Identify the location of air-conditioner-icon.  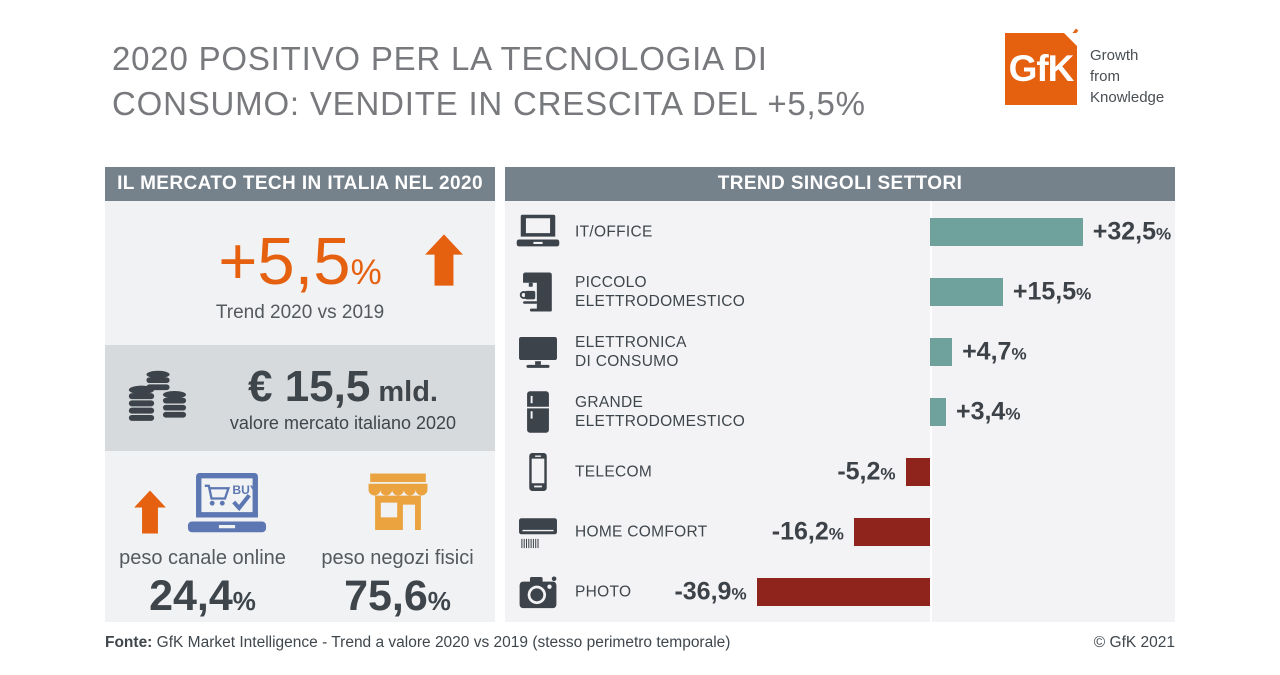
(538, 532).